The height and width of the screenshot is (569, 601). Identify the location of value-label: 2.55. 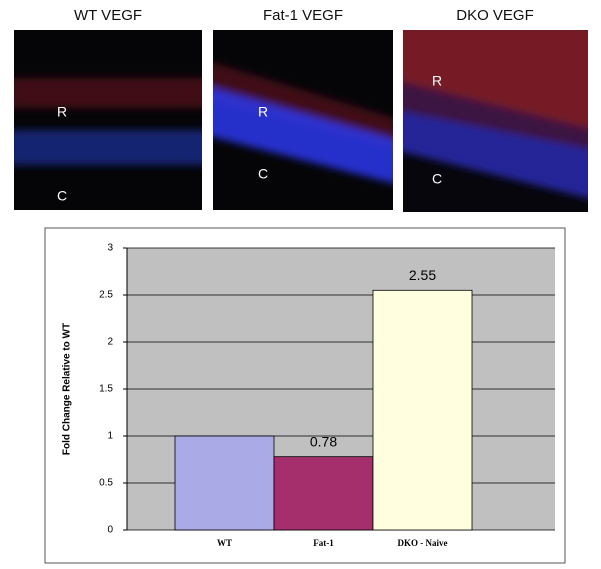
(422, 275).